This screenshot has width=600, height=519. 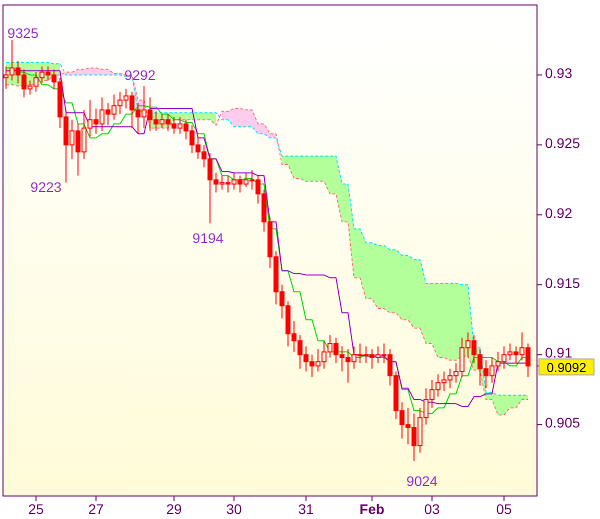 What do you see at coordinates (504, 509) in the screenshot?
I see `x-tick-label: 05` at bounding box center [504, 509].